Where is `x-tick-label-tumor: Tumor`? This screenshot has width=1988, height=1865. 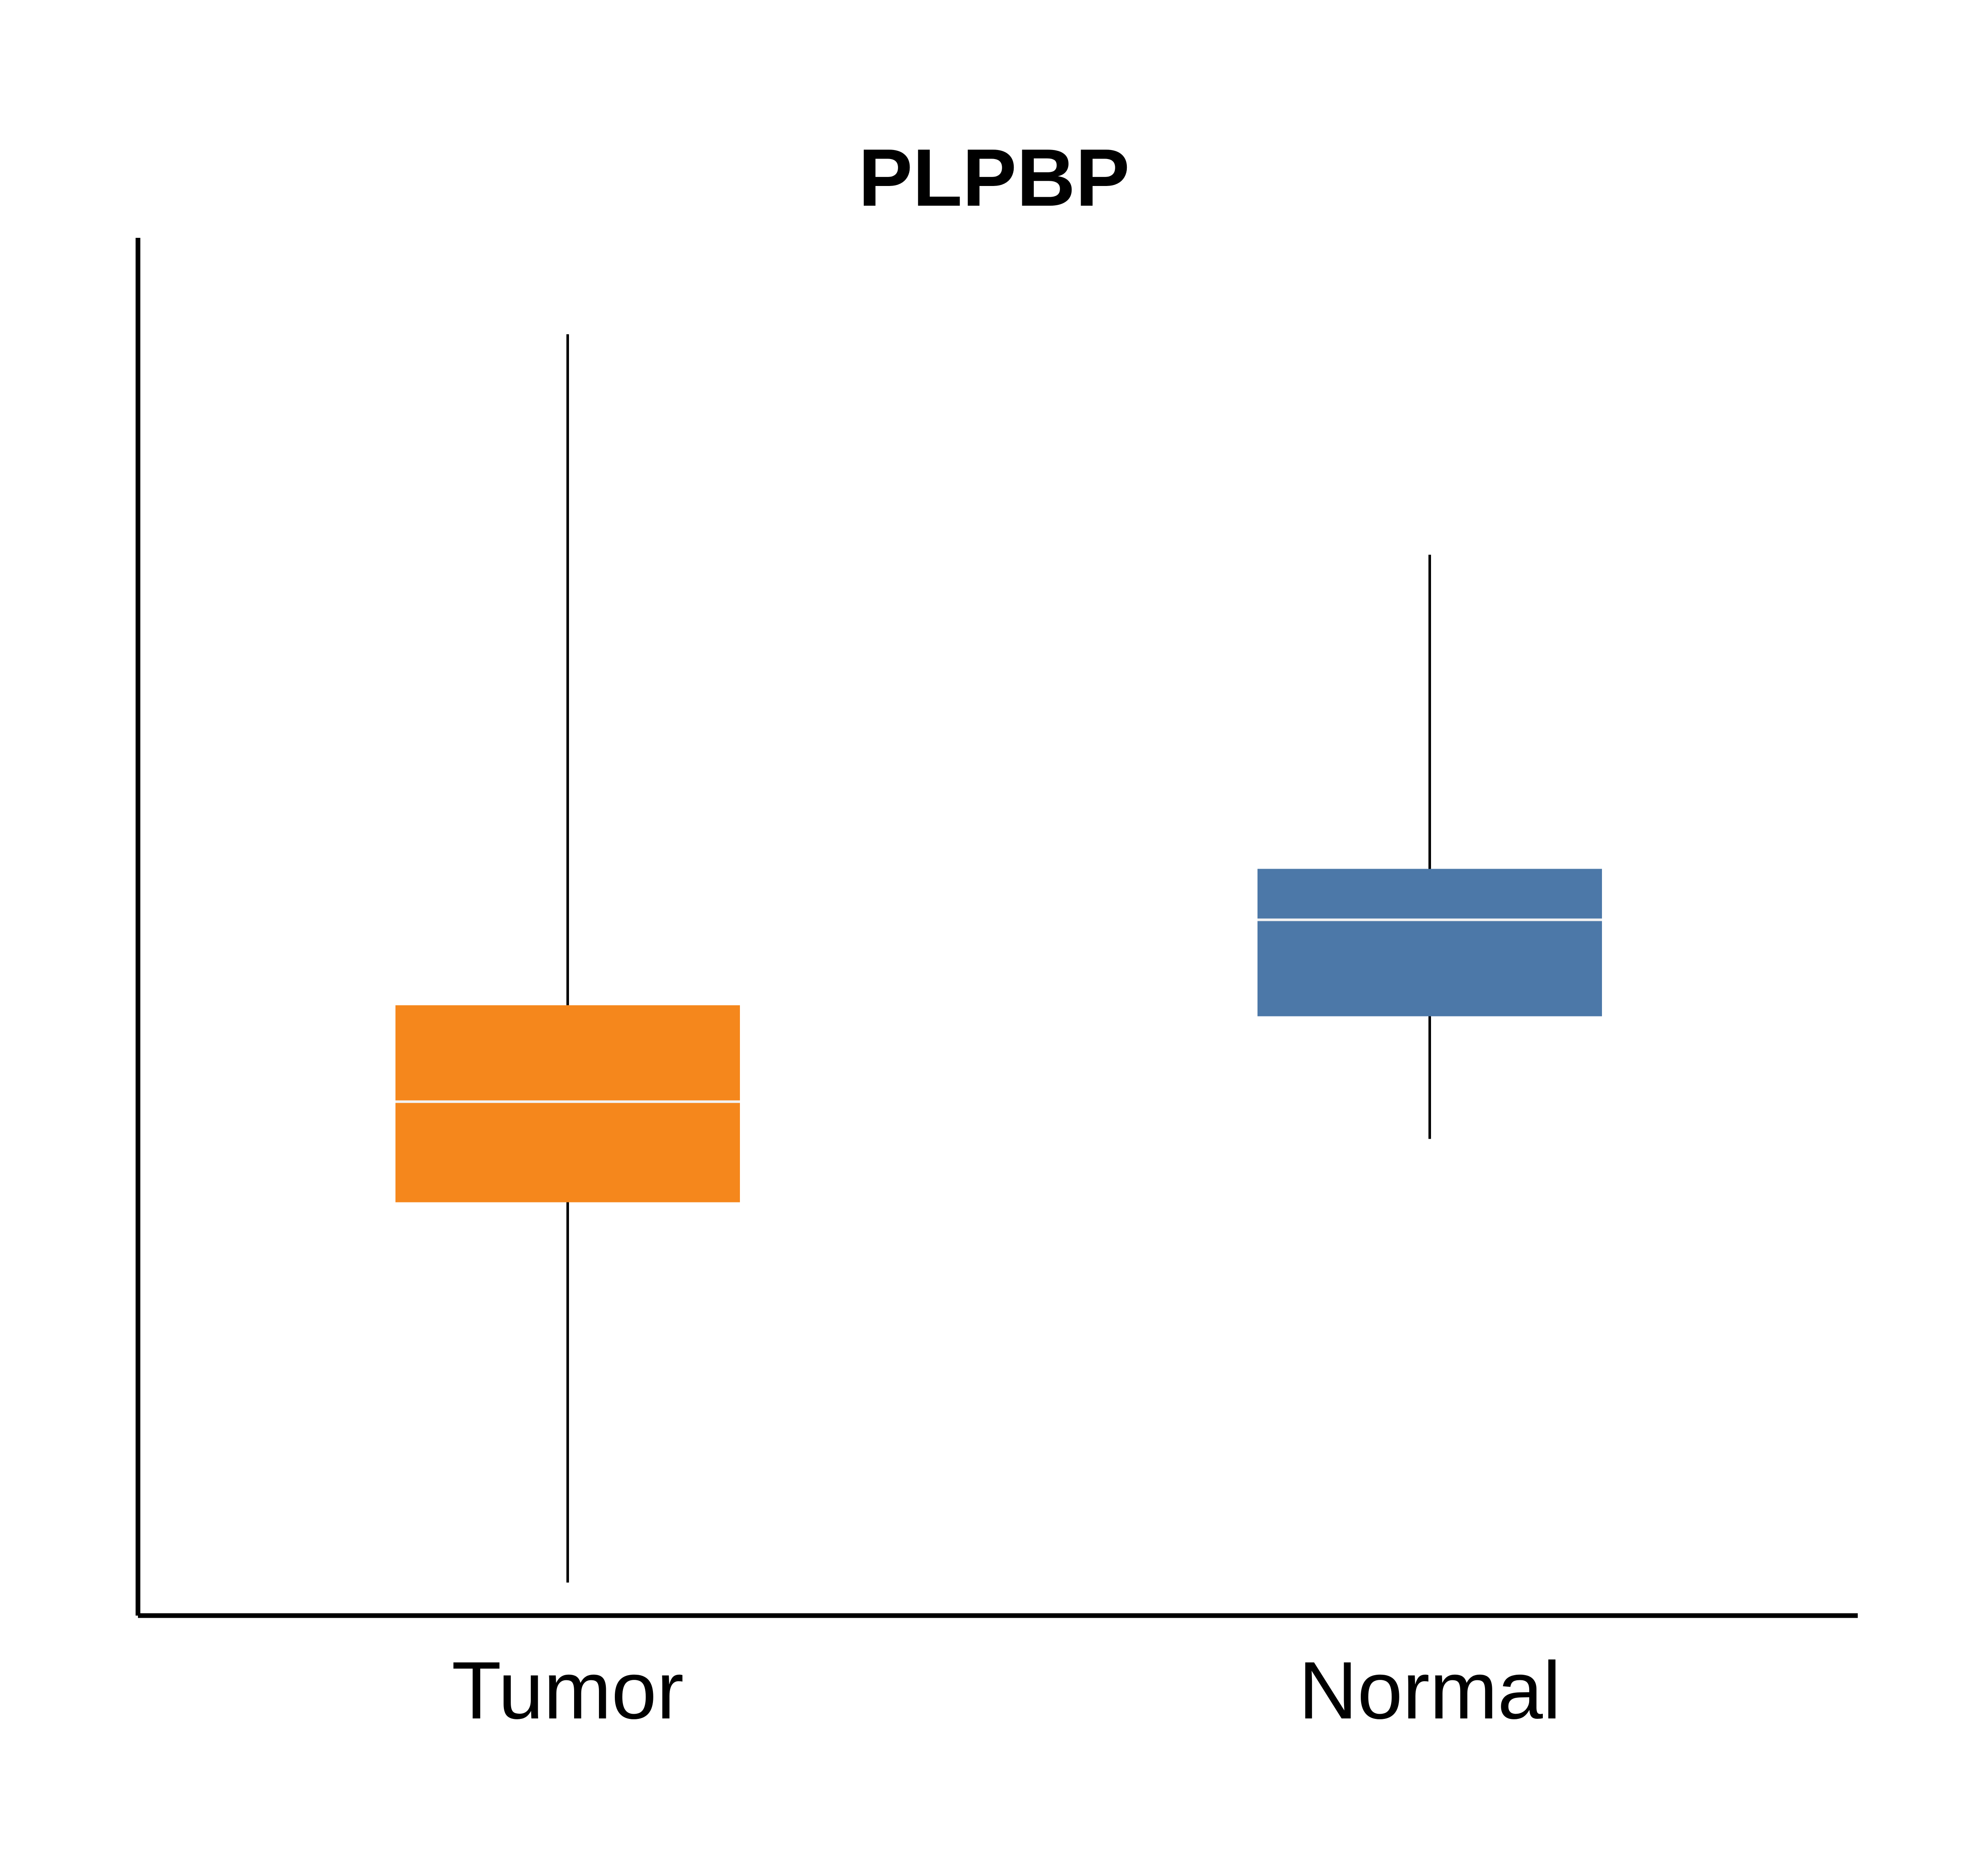
x-tick-label-tumor: Tumor is located at coordinates (568, 1690).